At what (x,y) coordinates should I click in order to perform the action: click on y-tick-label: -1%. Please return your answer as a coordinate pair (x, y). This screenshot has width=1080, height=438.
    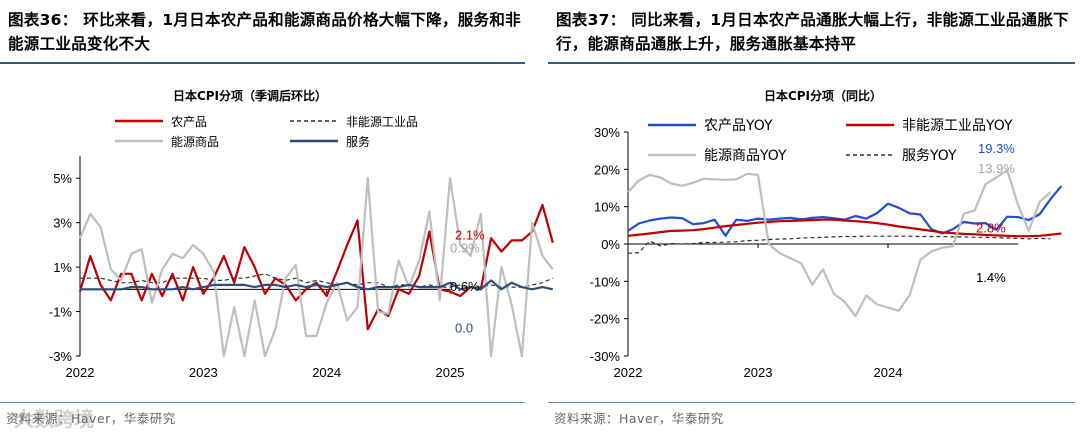
    Looking at the image, I should click on (61, 312).